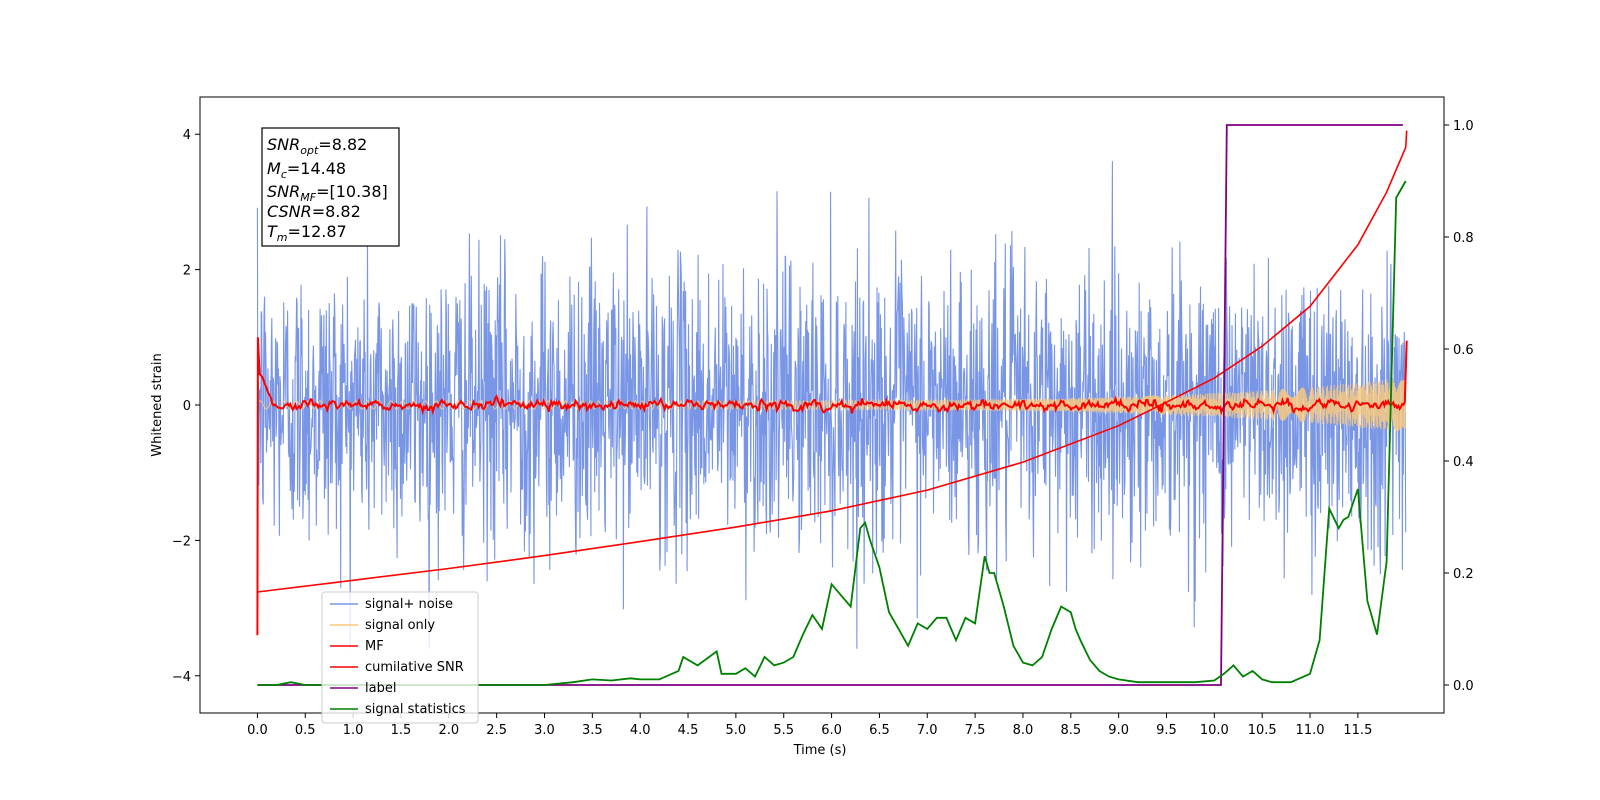 This screenshot has height=800, width=1600. I want to click on x-tick-label: 4.0, so click(640, 730).